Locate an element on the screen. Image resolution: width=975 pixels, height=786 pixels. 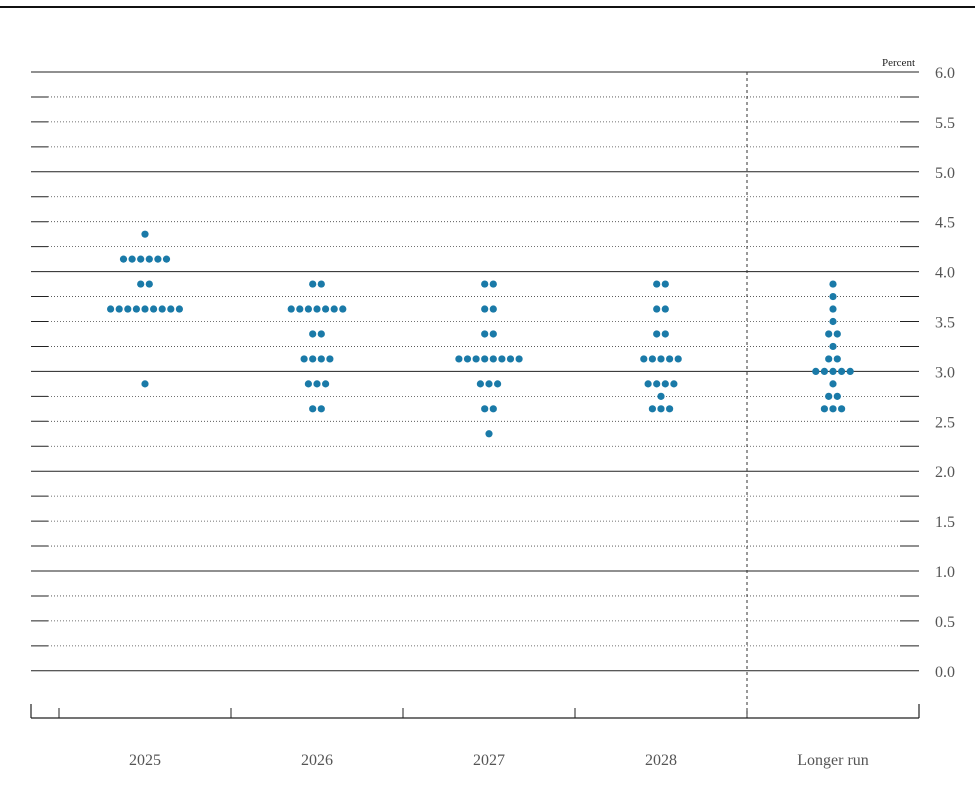
y-tick-label: 3.5 is located at coordinates (945, 323).